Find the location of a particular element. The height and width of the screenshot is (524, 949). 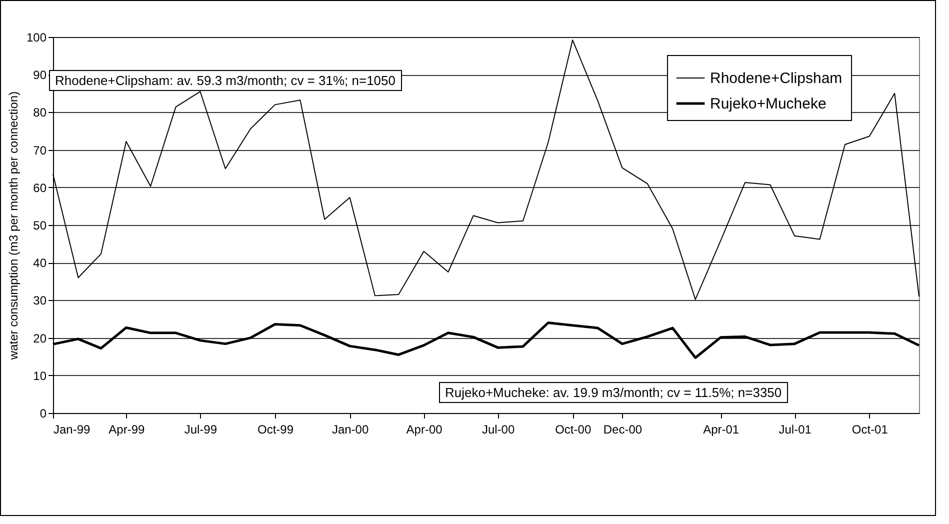

legend-label: Rhodene+Clipsham is located at coordinates (776, 78).